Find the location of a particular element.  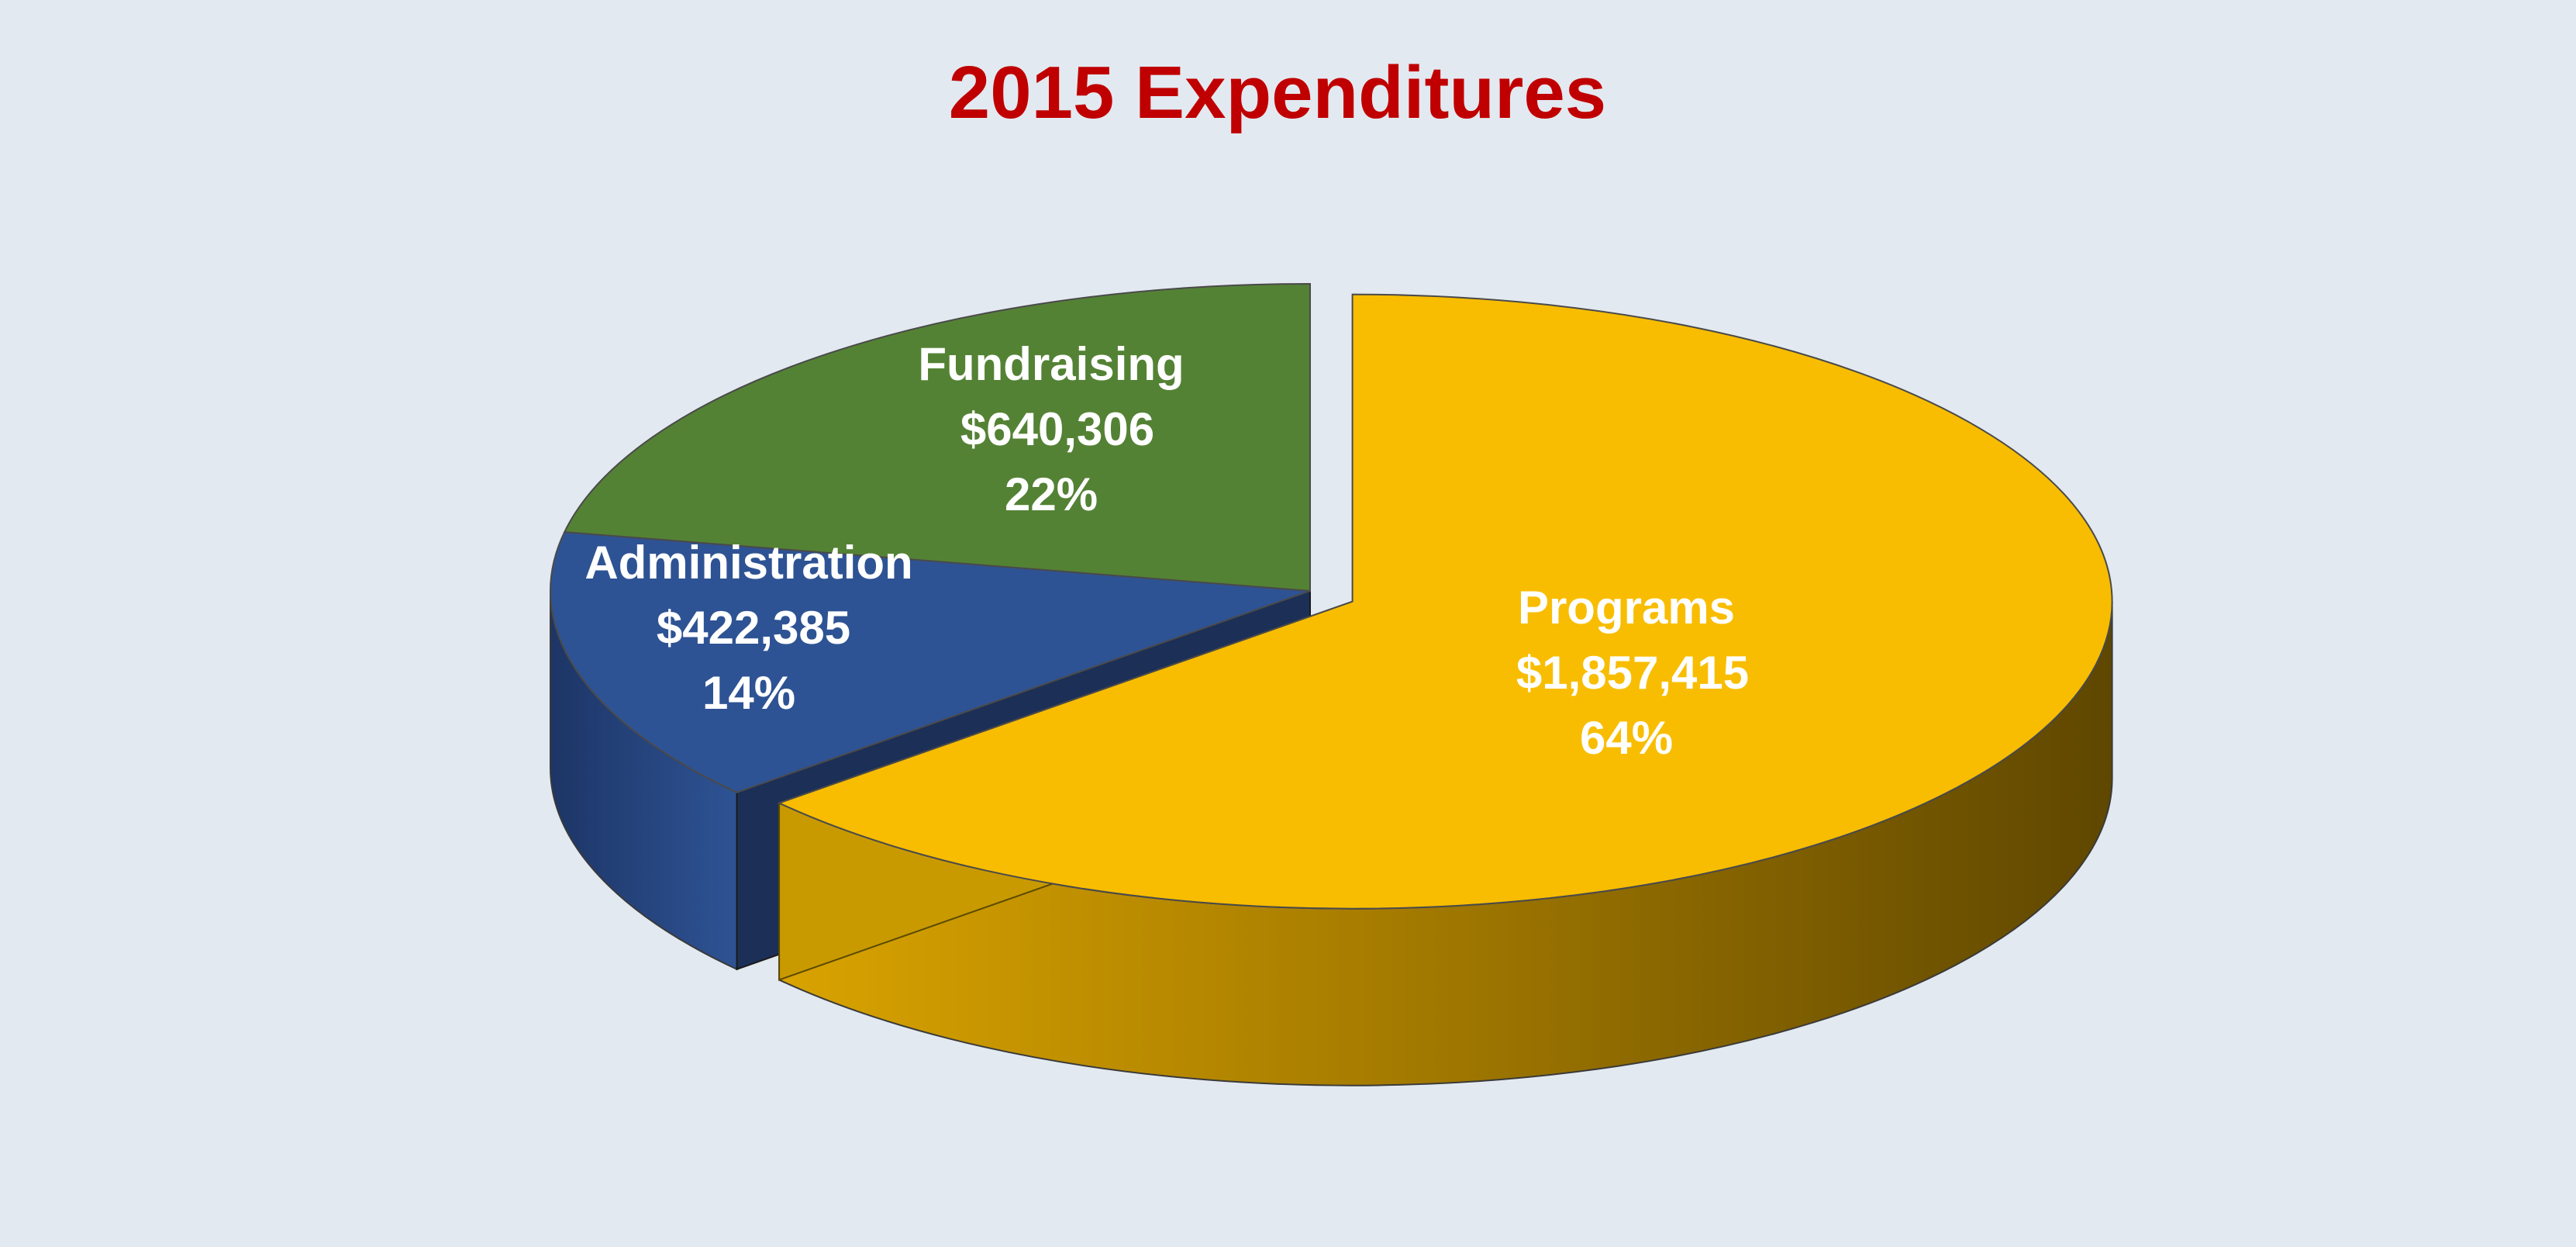

label-administration: Administration is located at coordinates (748, 563).